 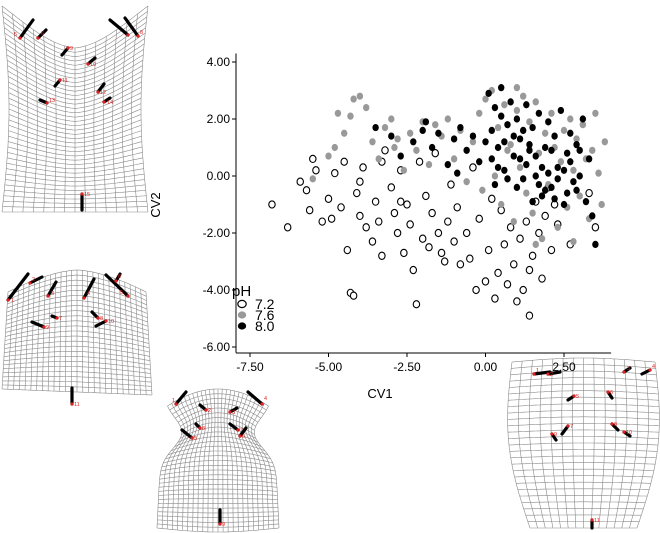 I want to click on y-tick-label: 2.00, so click(x=219, y=119).